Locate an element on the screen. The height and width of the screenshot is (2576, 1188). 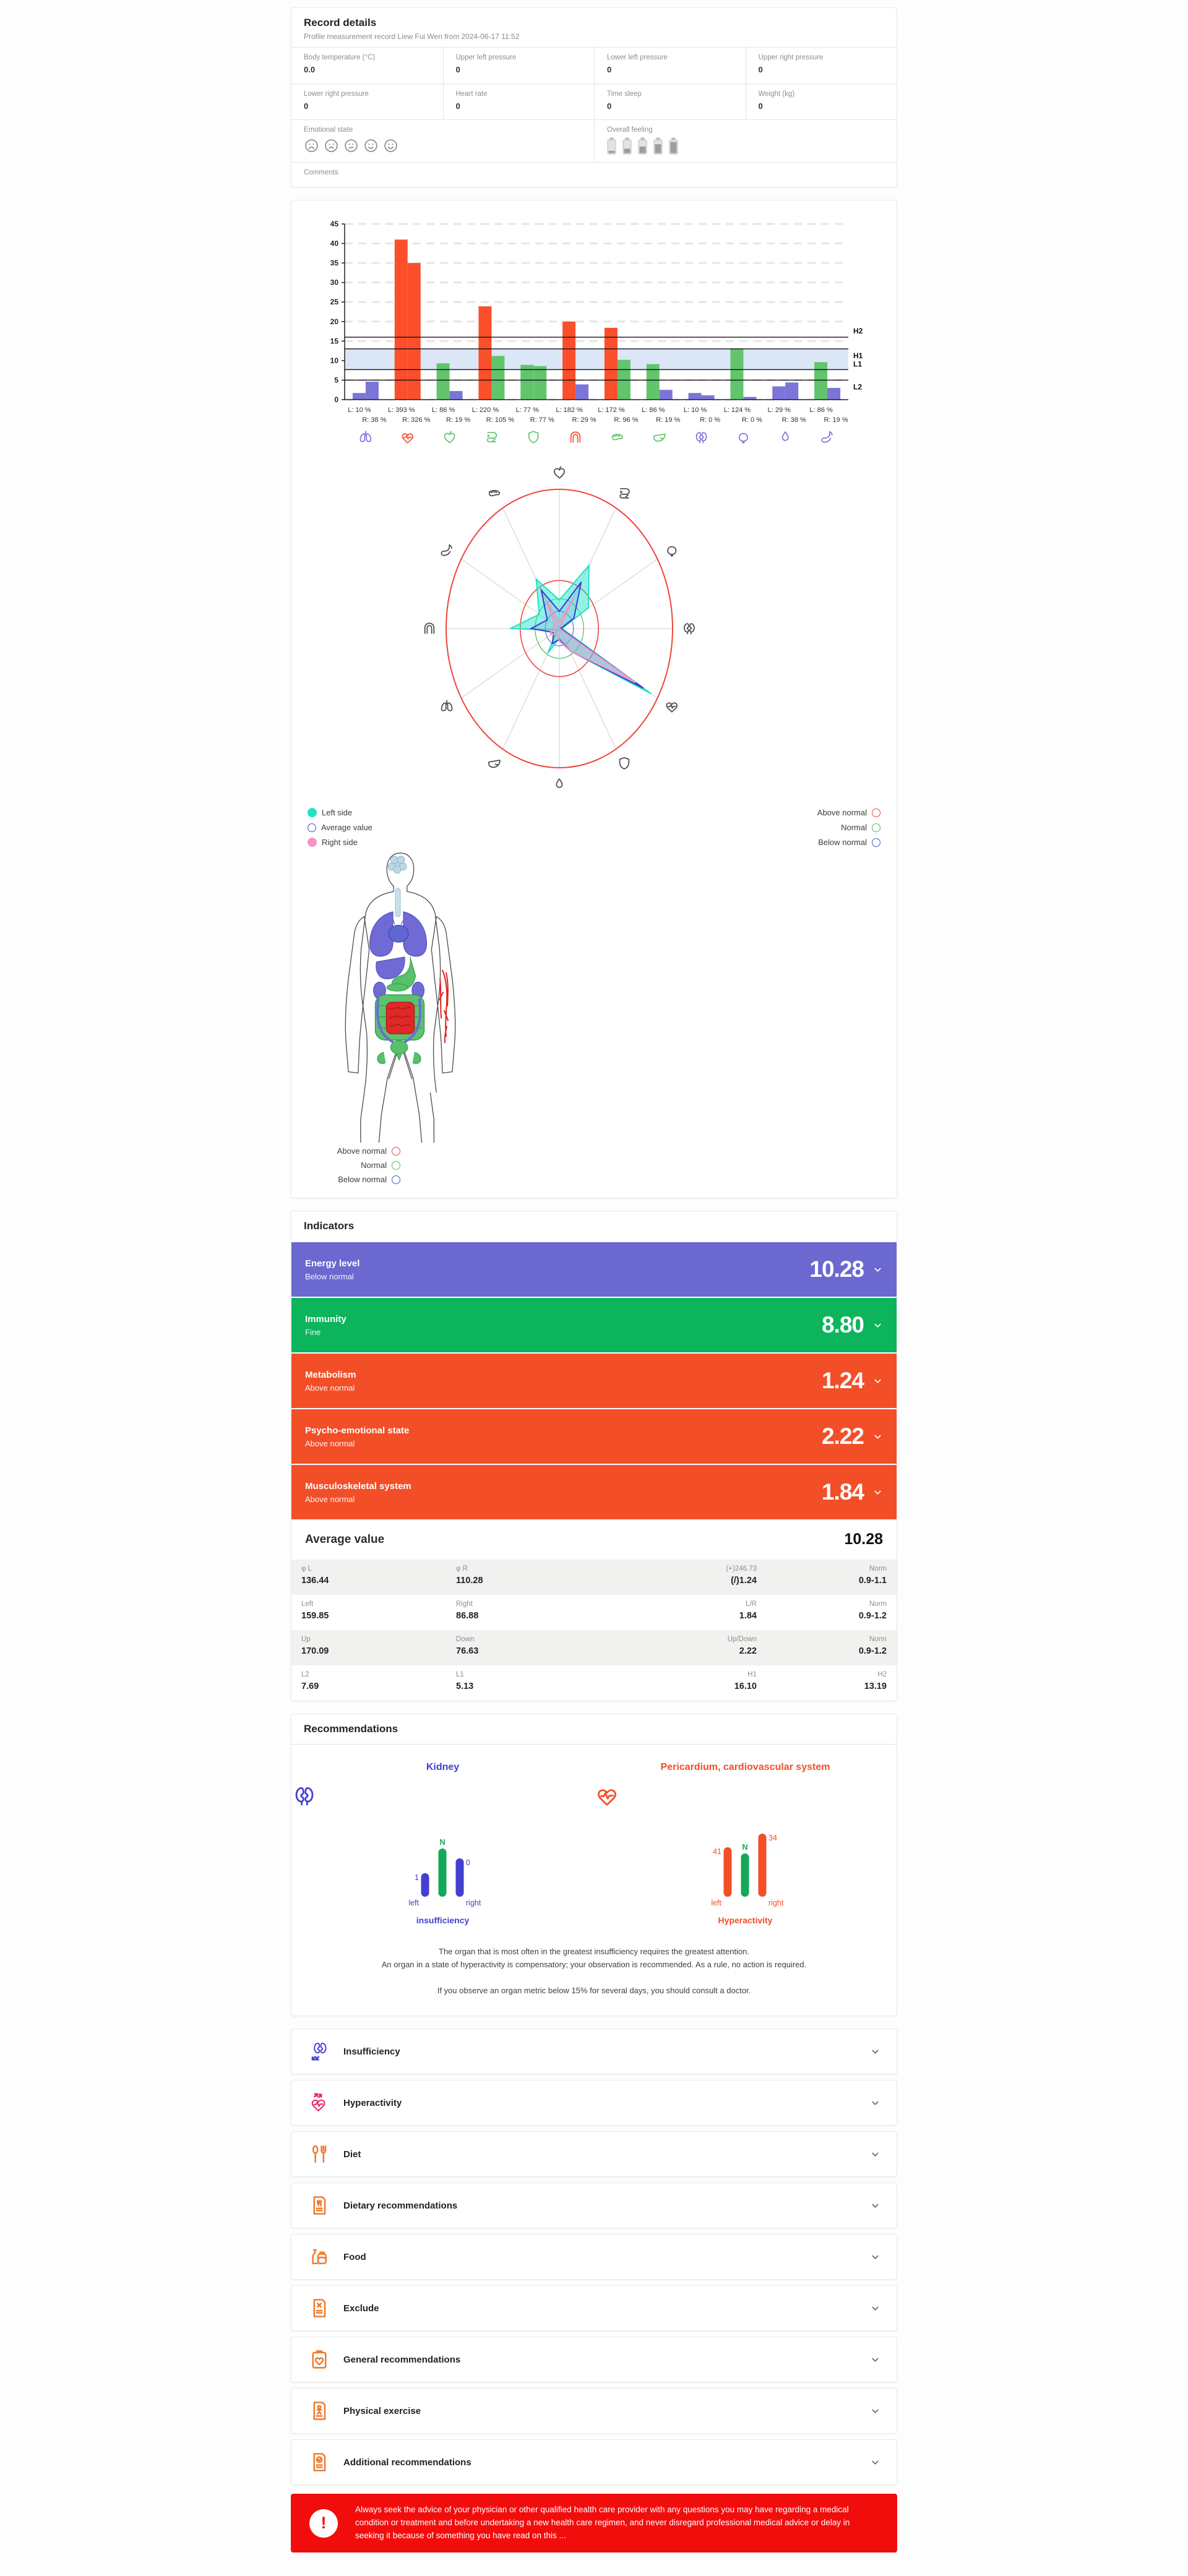
svg-text: L: 182 % is located at coordinates (569, 410).